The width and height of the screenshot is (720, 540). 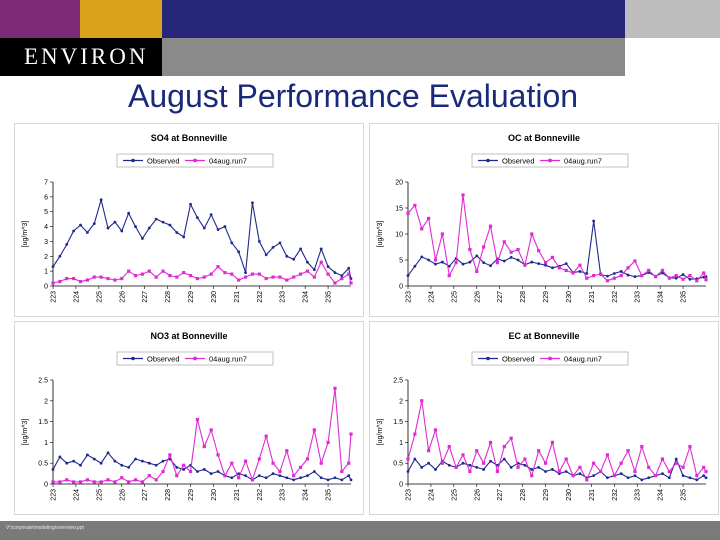 I want to click on x-tick-label: 225, so click(x=454, y=495).